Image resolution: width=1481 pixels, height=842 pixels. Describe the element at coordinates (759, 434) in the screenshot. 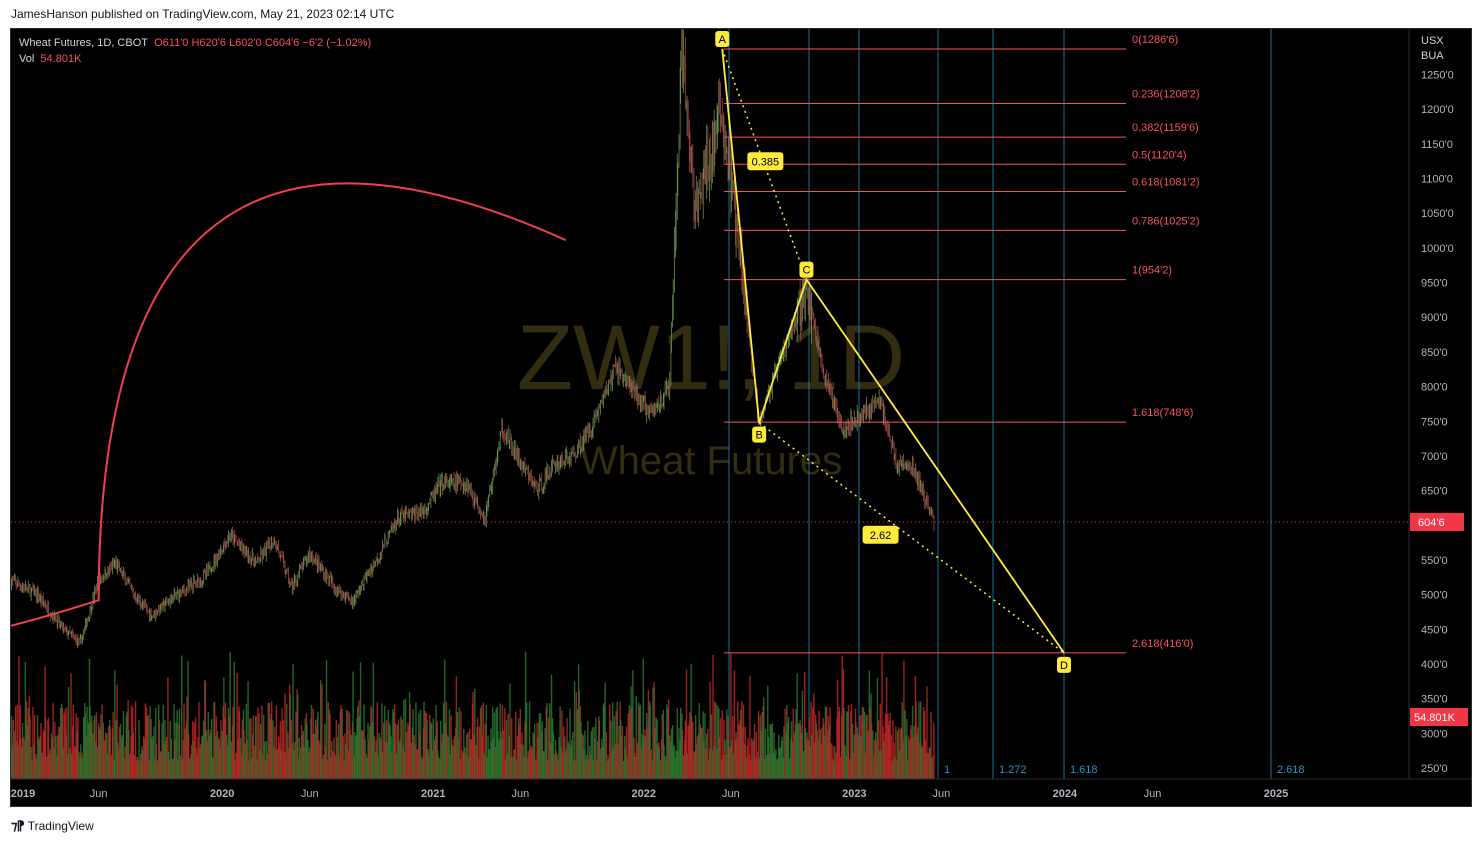

I see `pattern-point-badge` at that location.